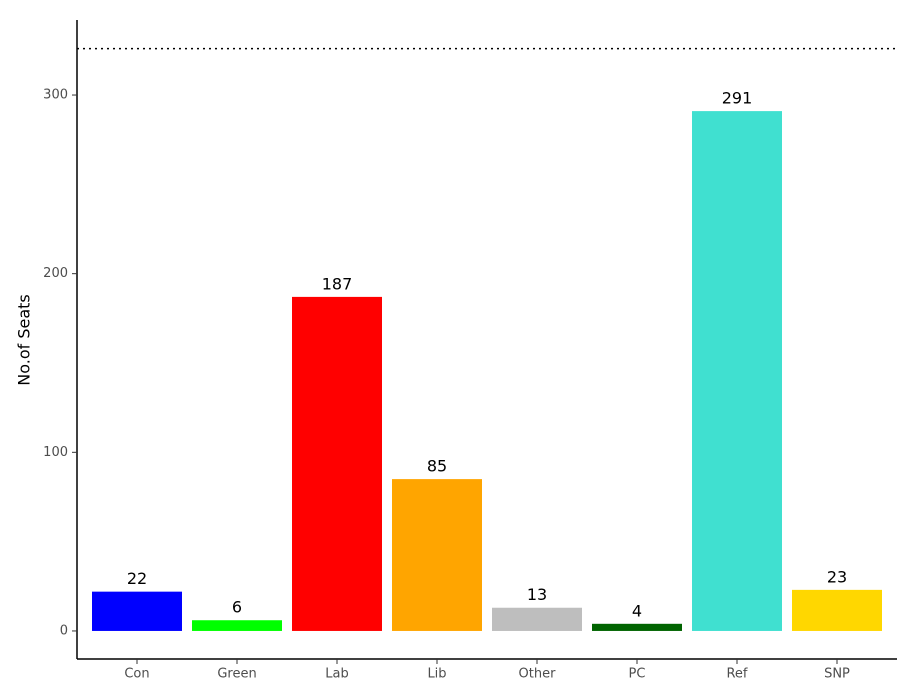  What do you see at coordinates (55, 95) in the screenshot?
I see `y-tick-label: 300` at bounding box center [55, 95].